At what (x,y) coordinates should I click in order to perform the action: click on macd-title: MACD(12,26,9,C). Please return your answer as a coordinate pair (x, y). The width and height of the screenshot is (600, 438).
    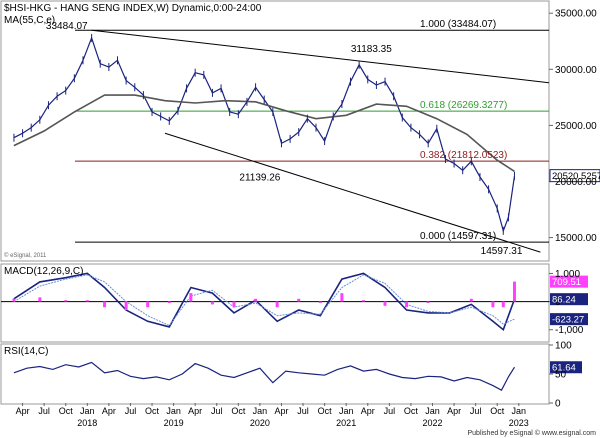
    Looking at the image, I should click on (43, 271).